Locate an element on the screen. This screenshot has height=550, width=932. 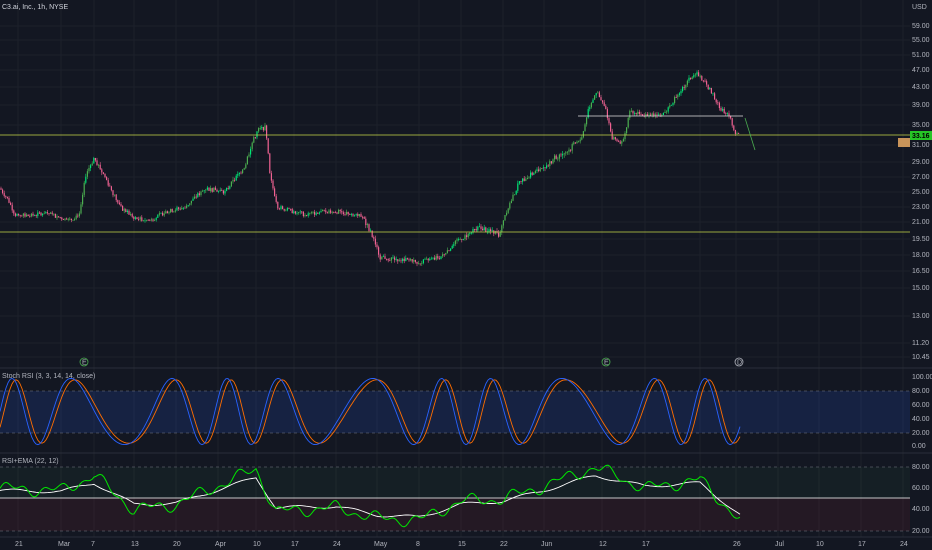
price-tick: 51.00 is located at coordinates (921, 55).